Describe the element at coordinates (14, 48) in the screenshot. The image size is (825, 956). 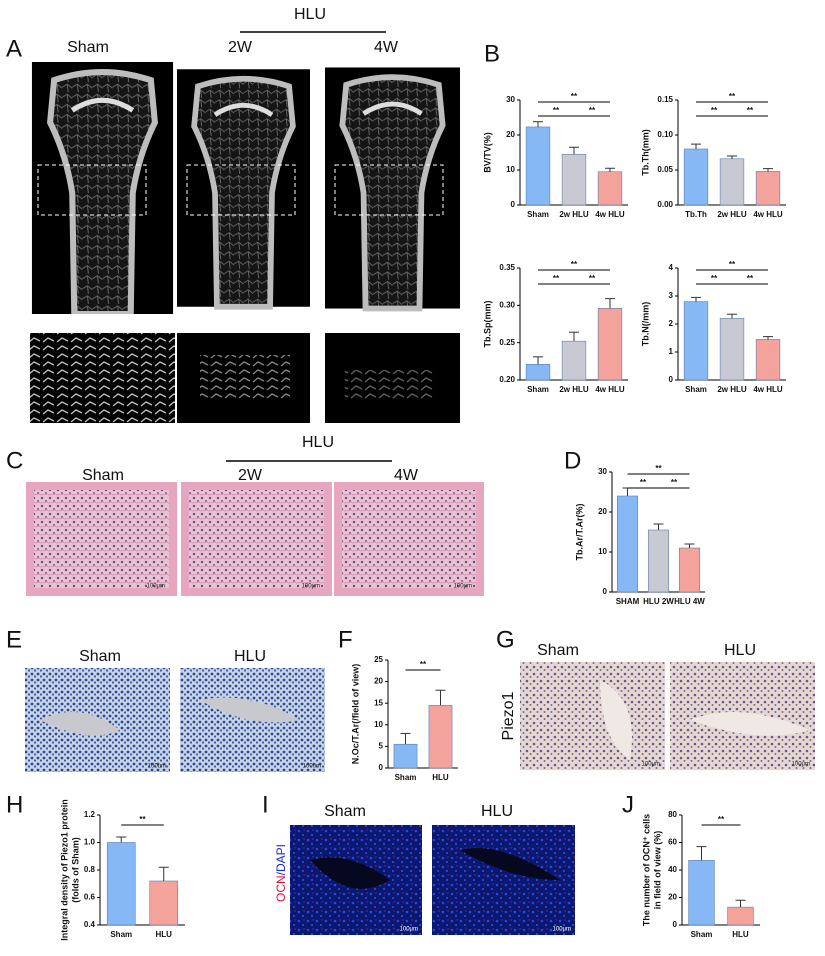
I see `panel-letter: A` at that location.